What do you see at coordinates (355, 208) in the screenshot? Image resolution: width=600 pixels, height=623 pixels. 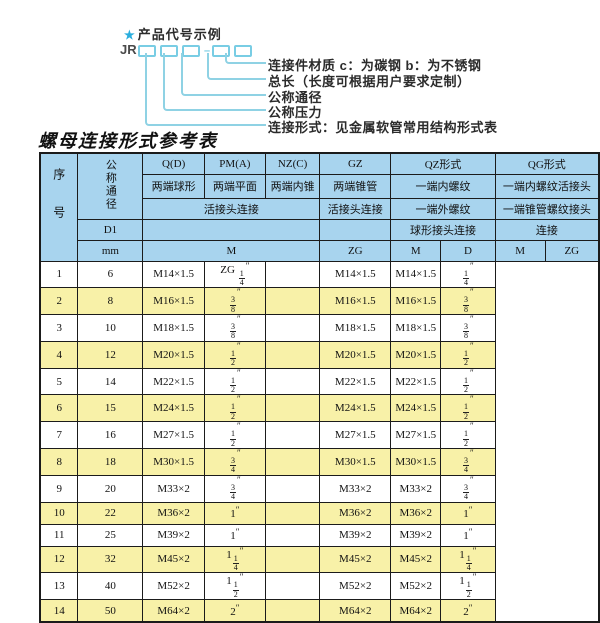 I see `header-gz-union-desc: 活接头连接` at bounding box center [355, 208].